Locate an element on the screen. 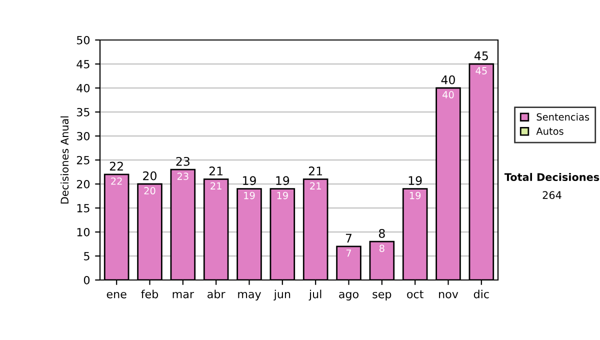 The height and width of the screenshot is (340, 600). text: 264 is located at coordinates (552, 195).